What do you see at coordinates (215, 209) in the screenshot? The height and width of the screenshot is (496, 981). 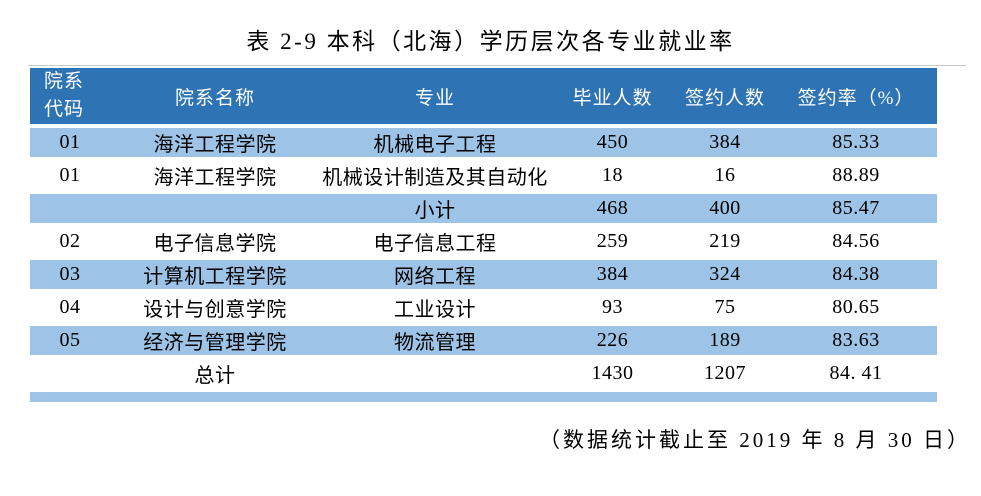 I see `cell-dept-name` at bounding box center [215, 209].